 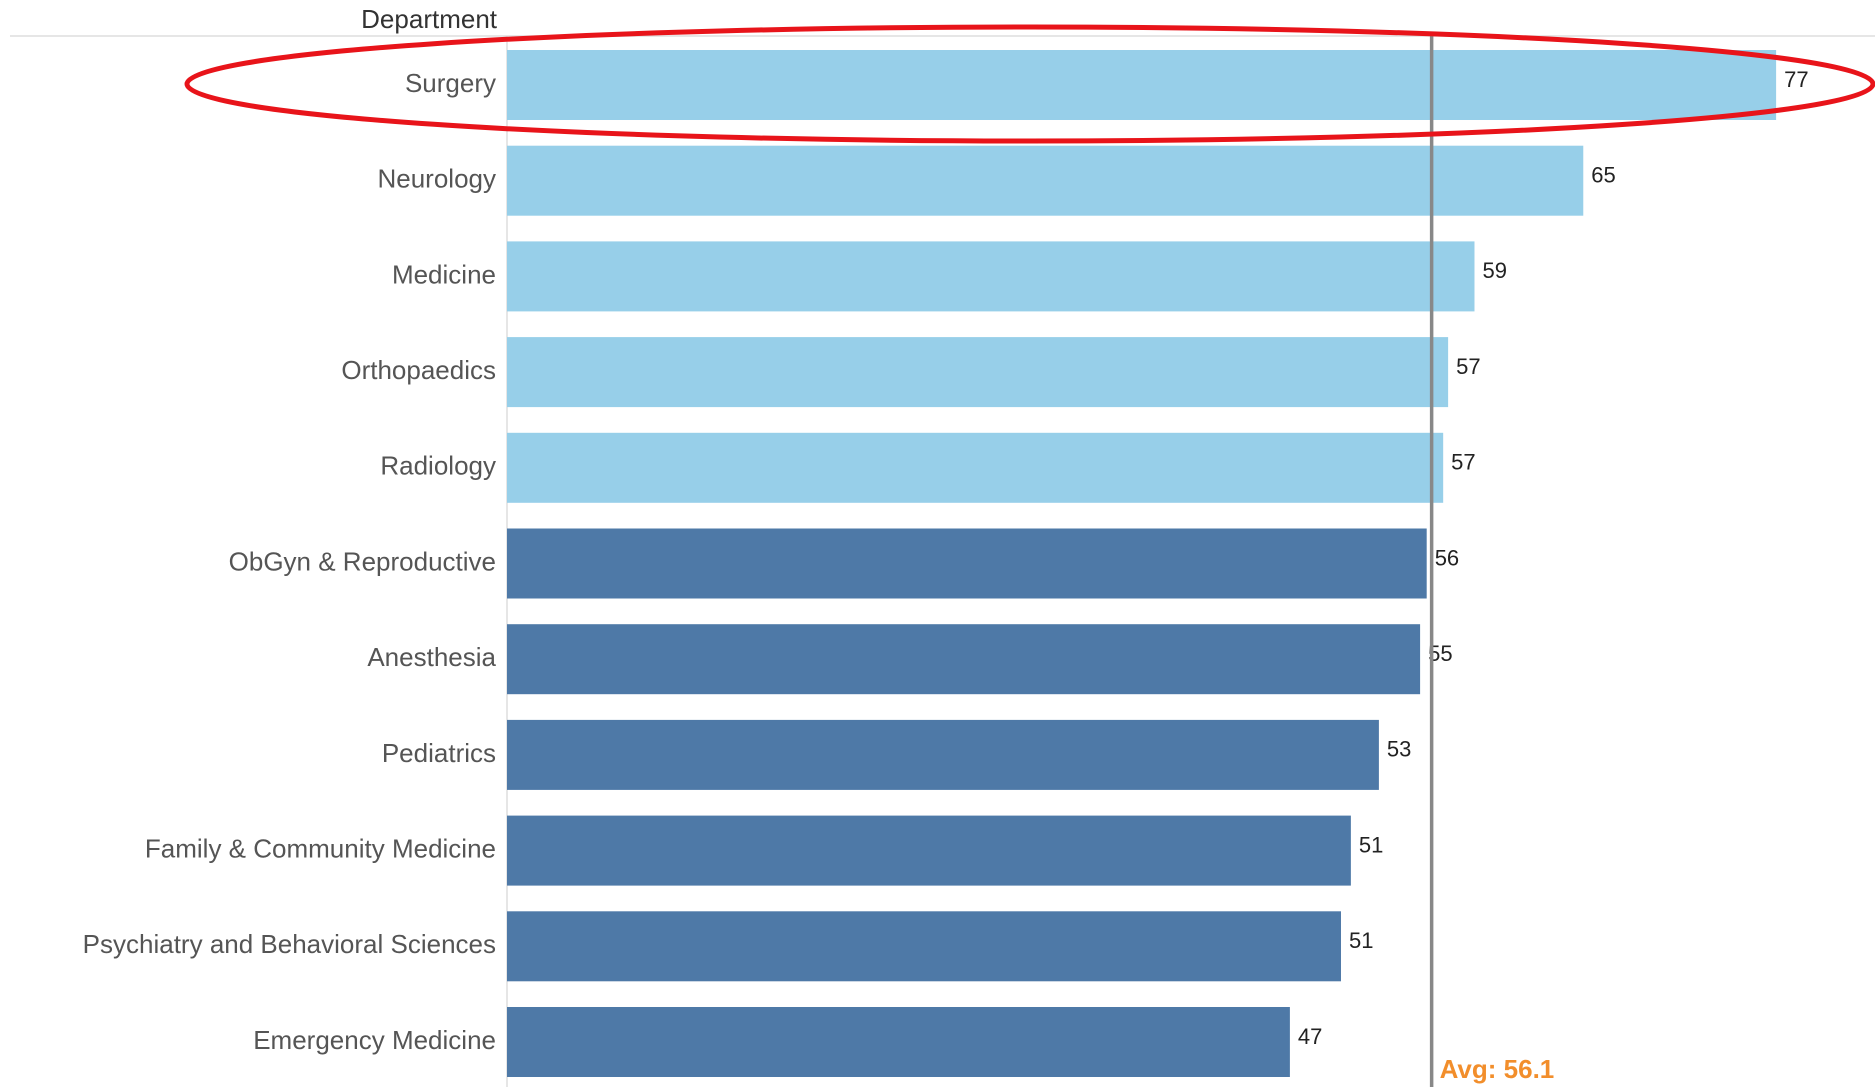 I want to click on reference-label: Avg: 56.1, so click(x=1497, y=1069).